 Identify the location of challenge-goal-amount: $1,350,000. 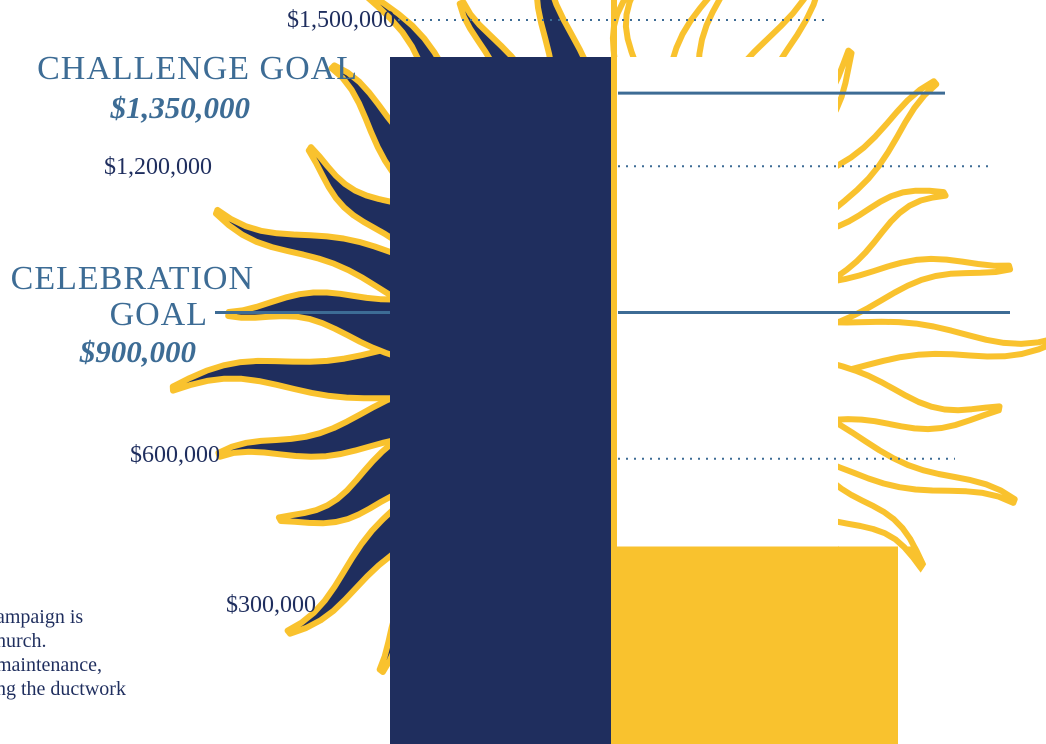
(180, 107).